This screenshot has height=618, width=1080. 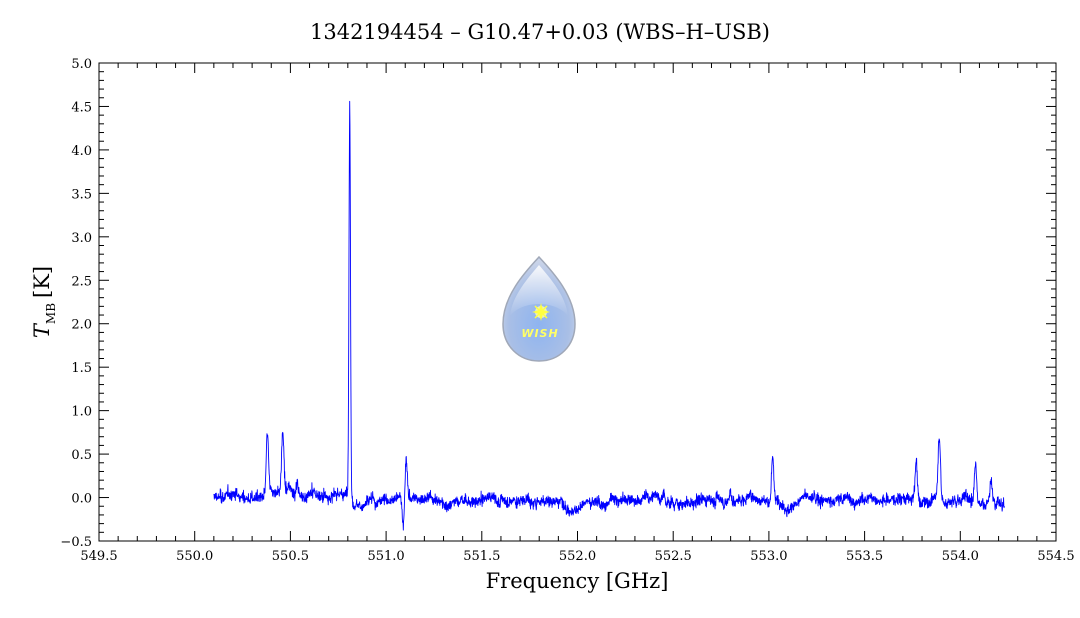 I want to click on y-tick-labels: −0.5 0.0 0.5 1.0 1.5 2.0 2.5 3.0 3.5 4.0 4.5 5.0, so click(x=76, y=303).